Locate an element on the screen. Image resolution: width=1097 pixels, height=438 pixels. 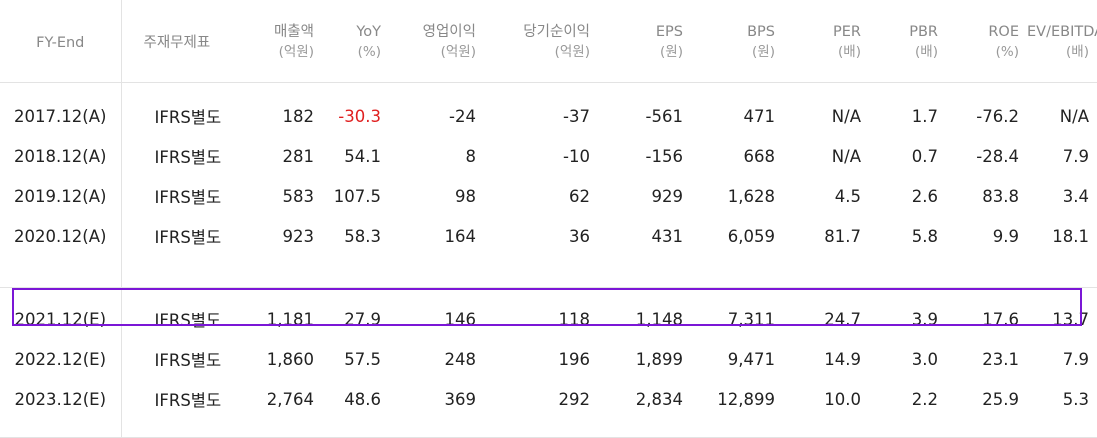
cell-per: 14.9 is located at coordinates (842, 359).